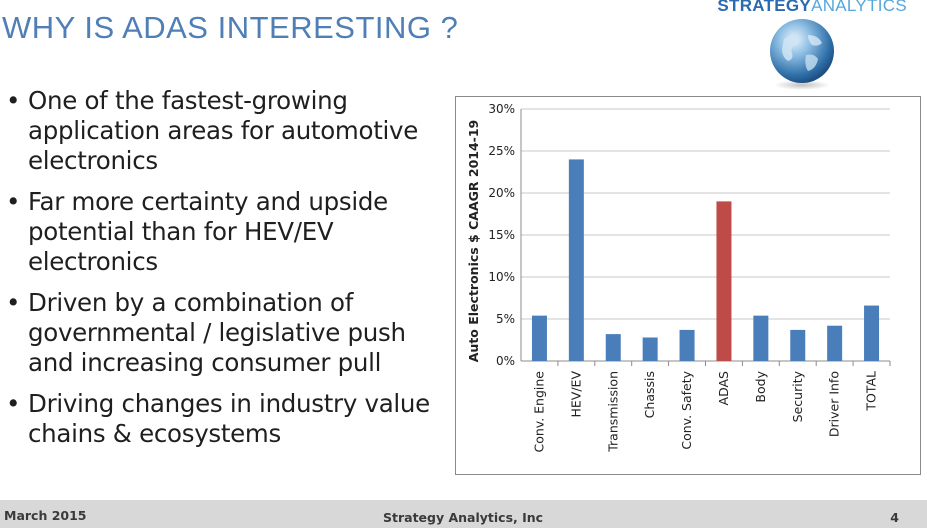 Image resolution: width=927 pixels, height=528 pixels. Describe the element at coordinates (501, 235) in the screenshot. I see `y-tick-label: 15%` at that location.